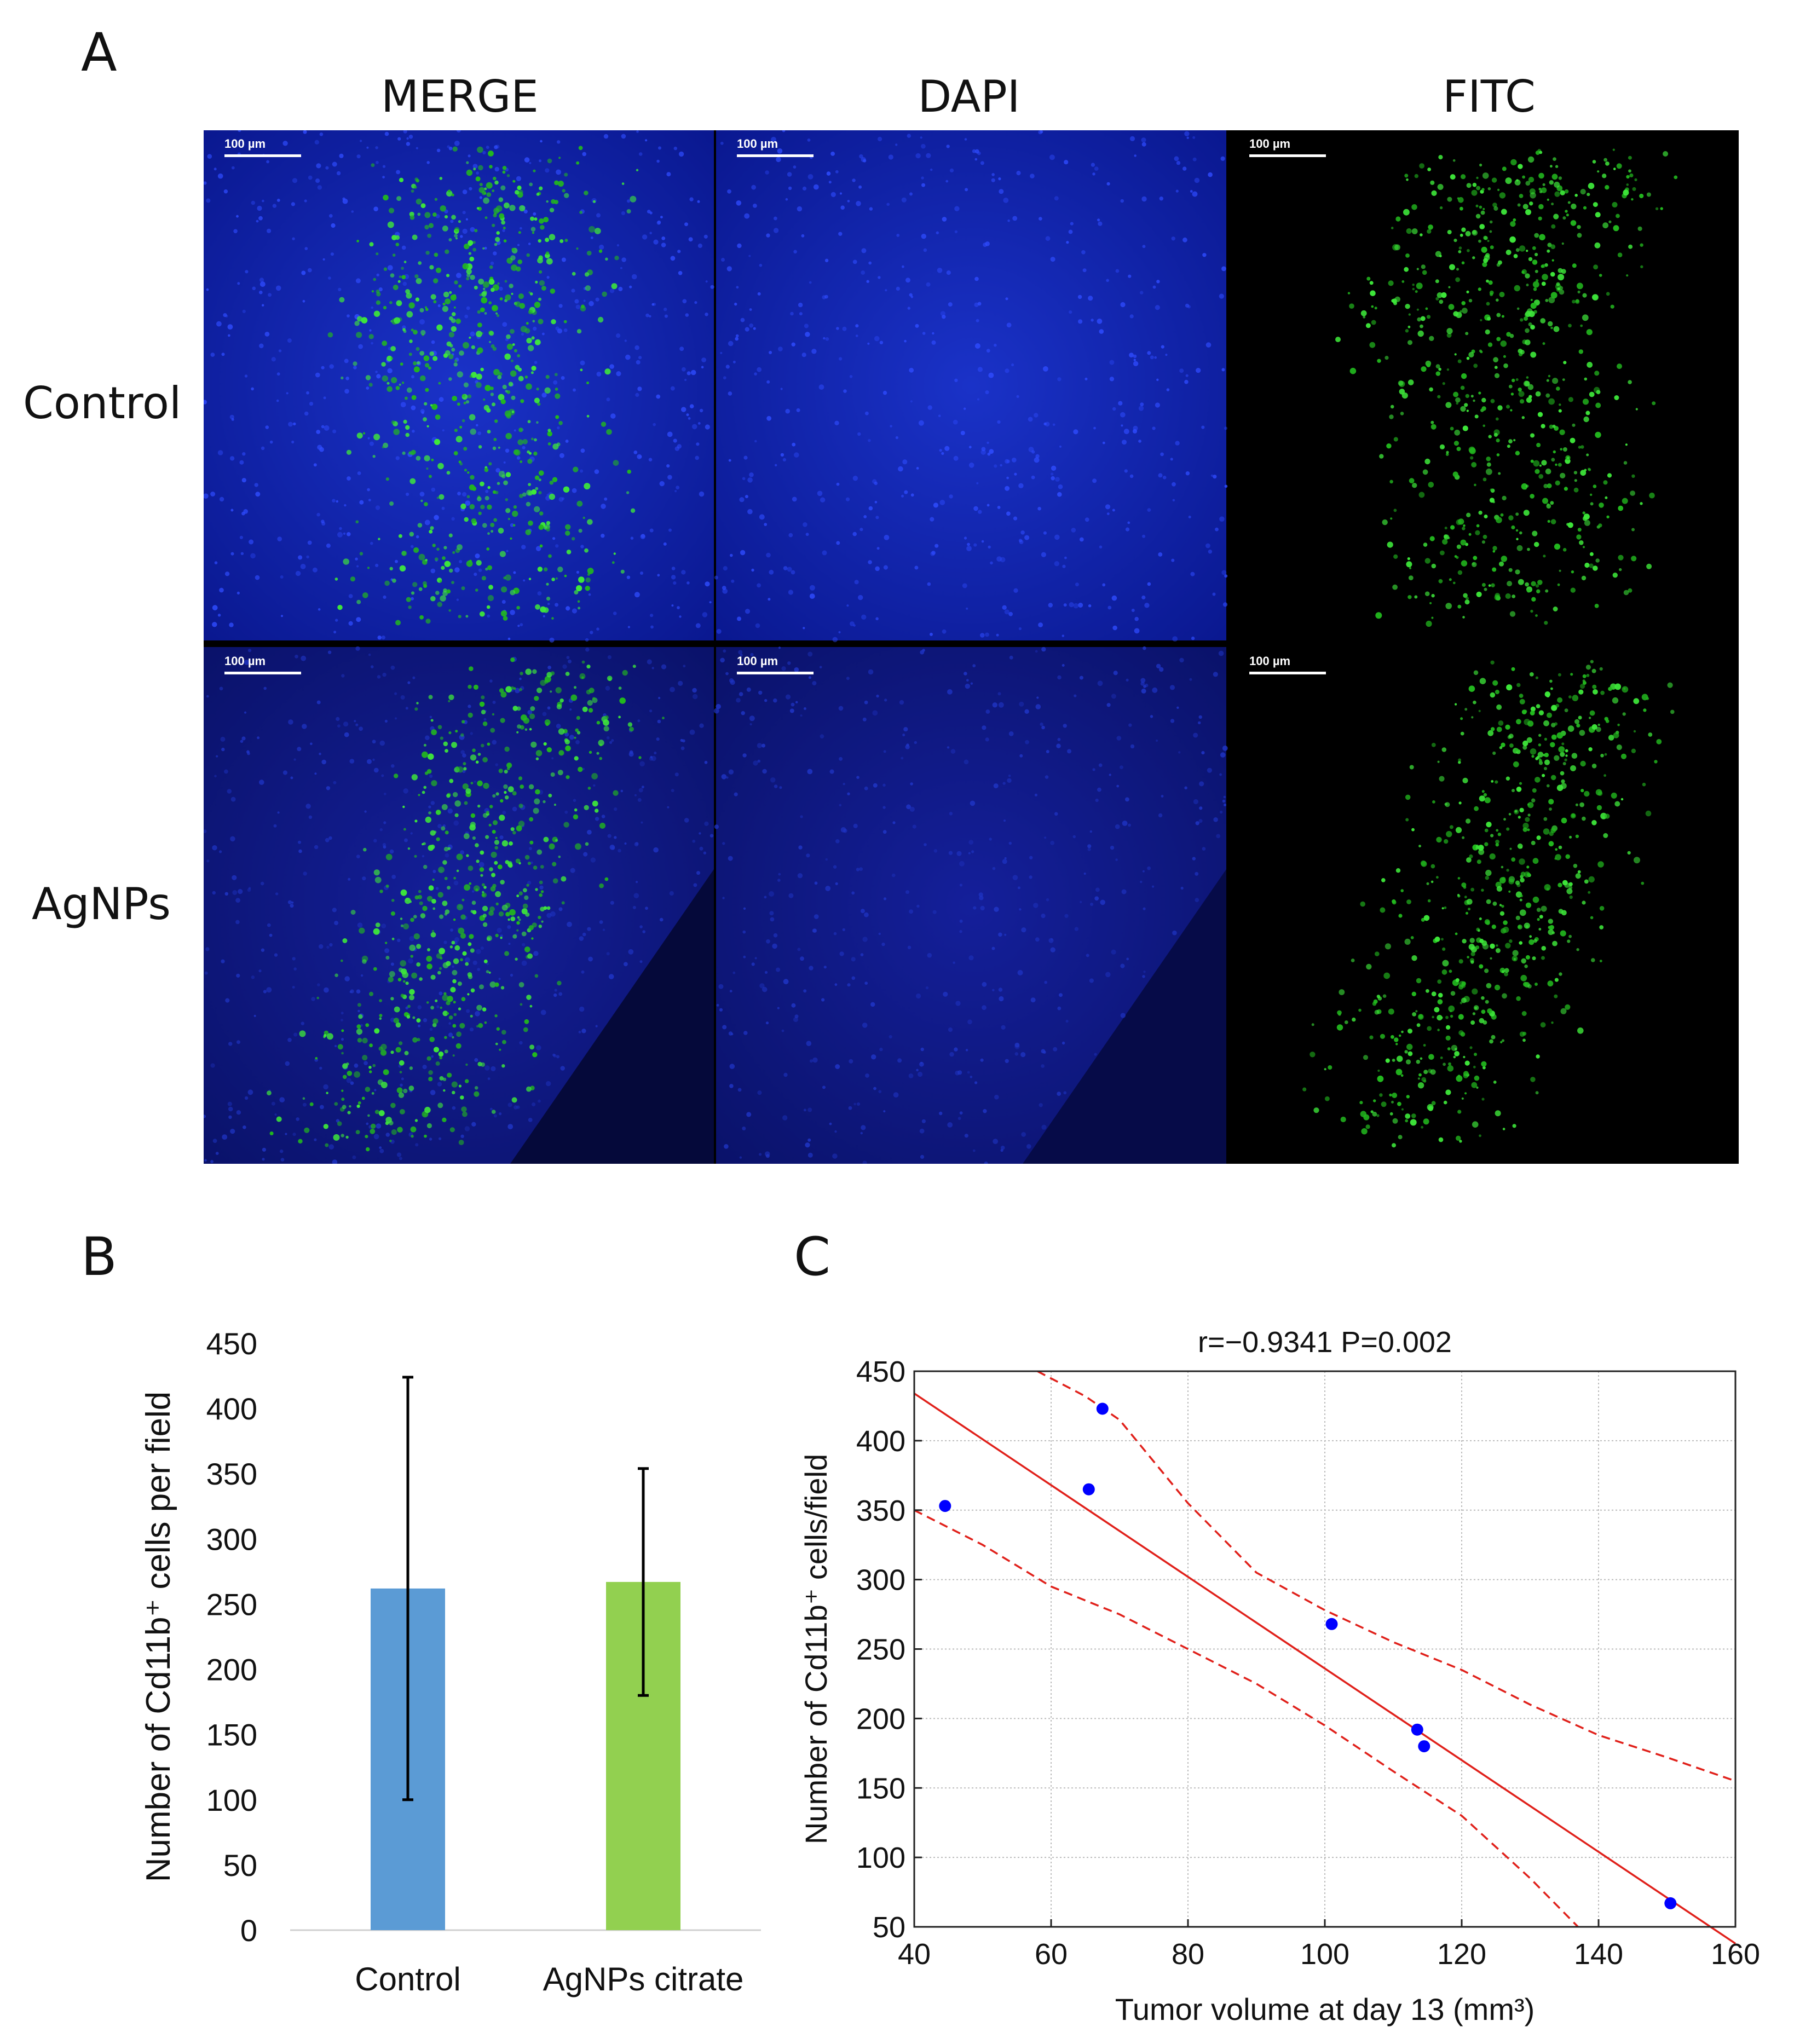  I want to click on panel-label-b: B, so click(99, 1256).